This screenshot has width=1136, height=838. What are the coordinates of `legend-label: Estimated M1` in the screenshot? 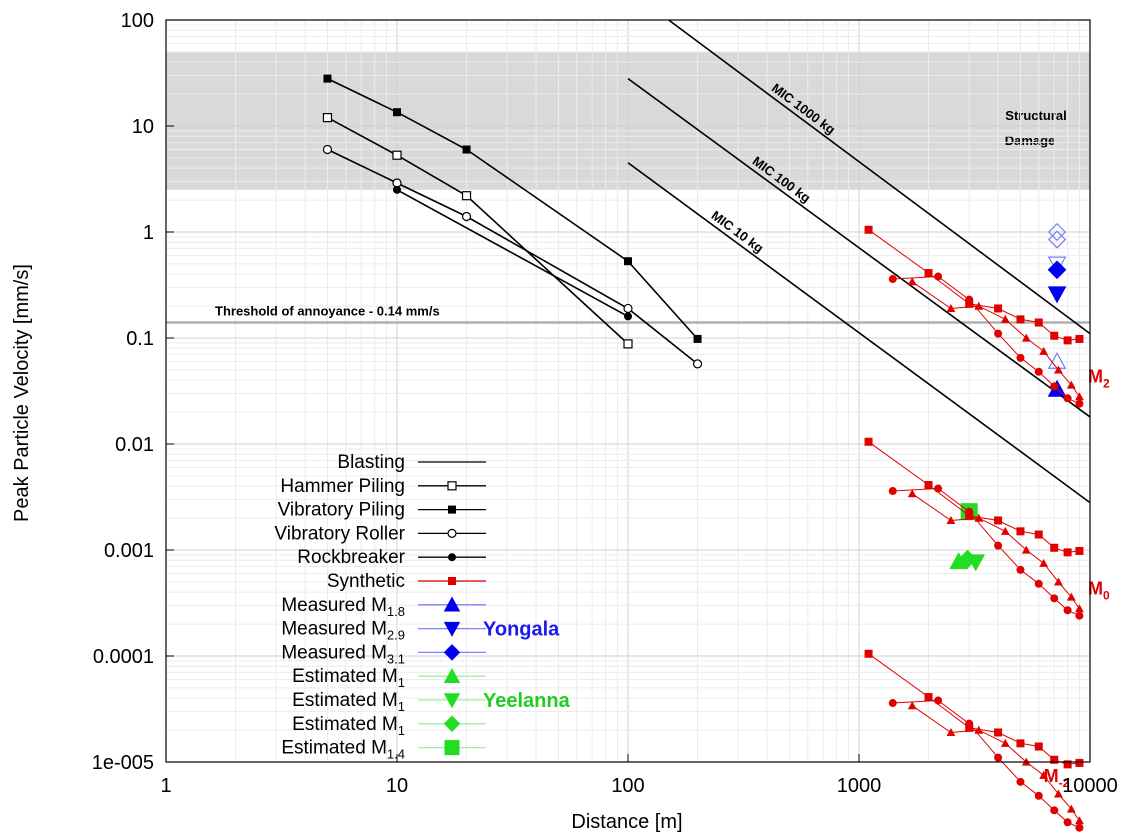 It's located at (348, 702).